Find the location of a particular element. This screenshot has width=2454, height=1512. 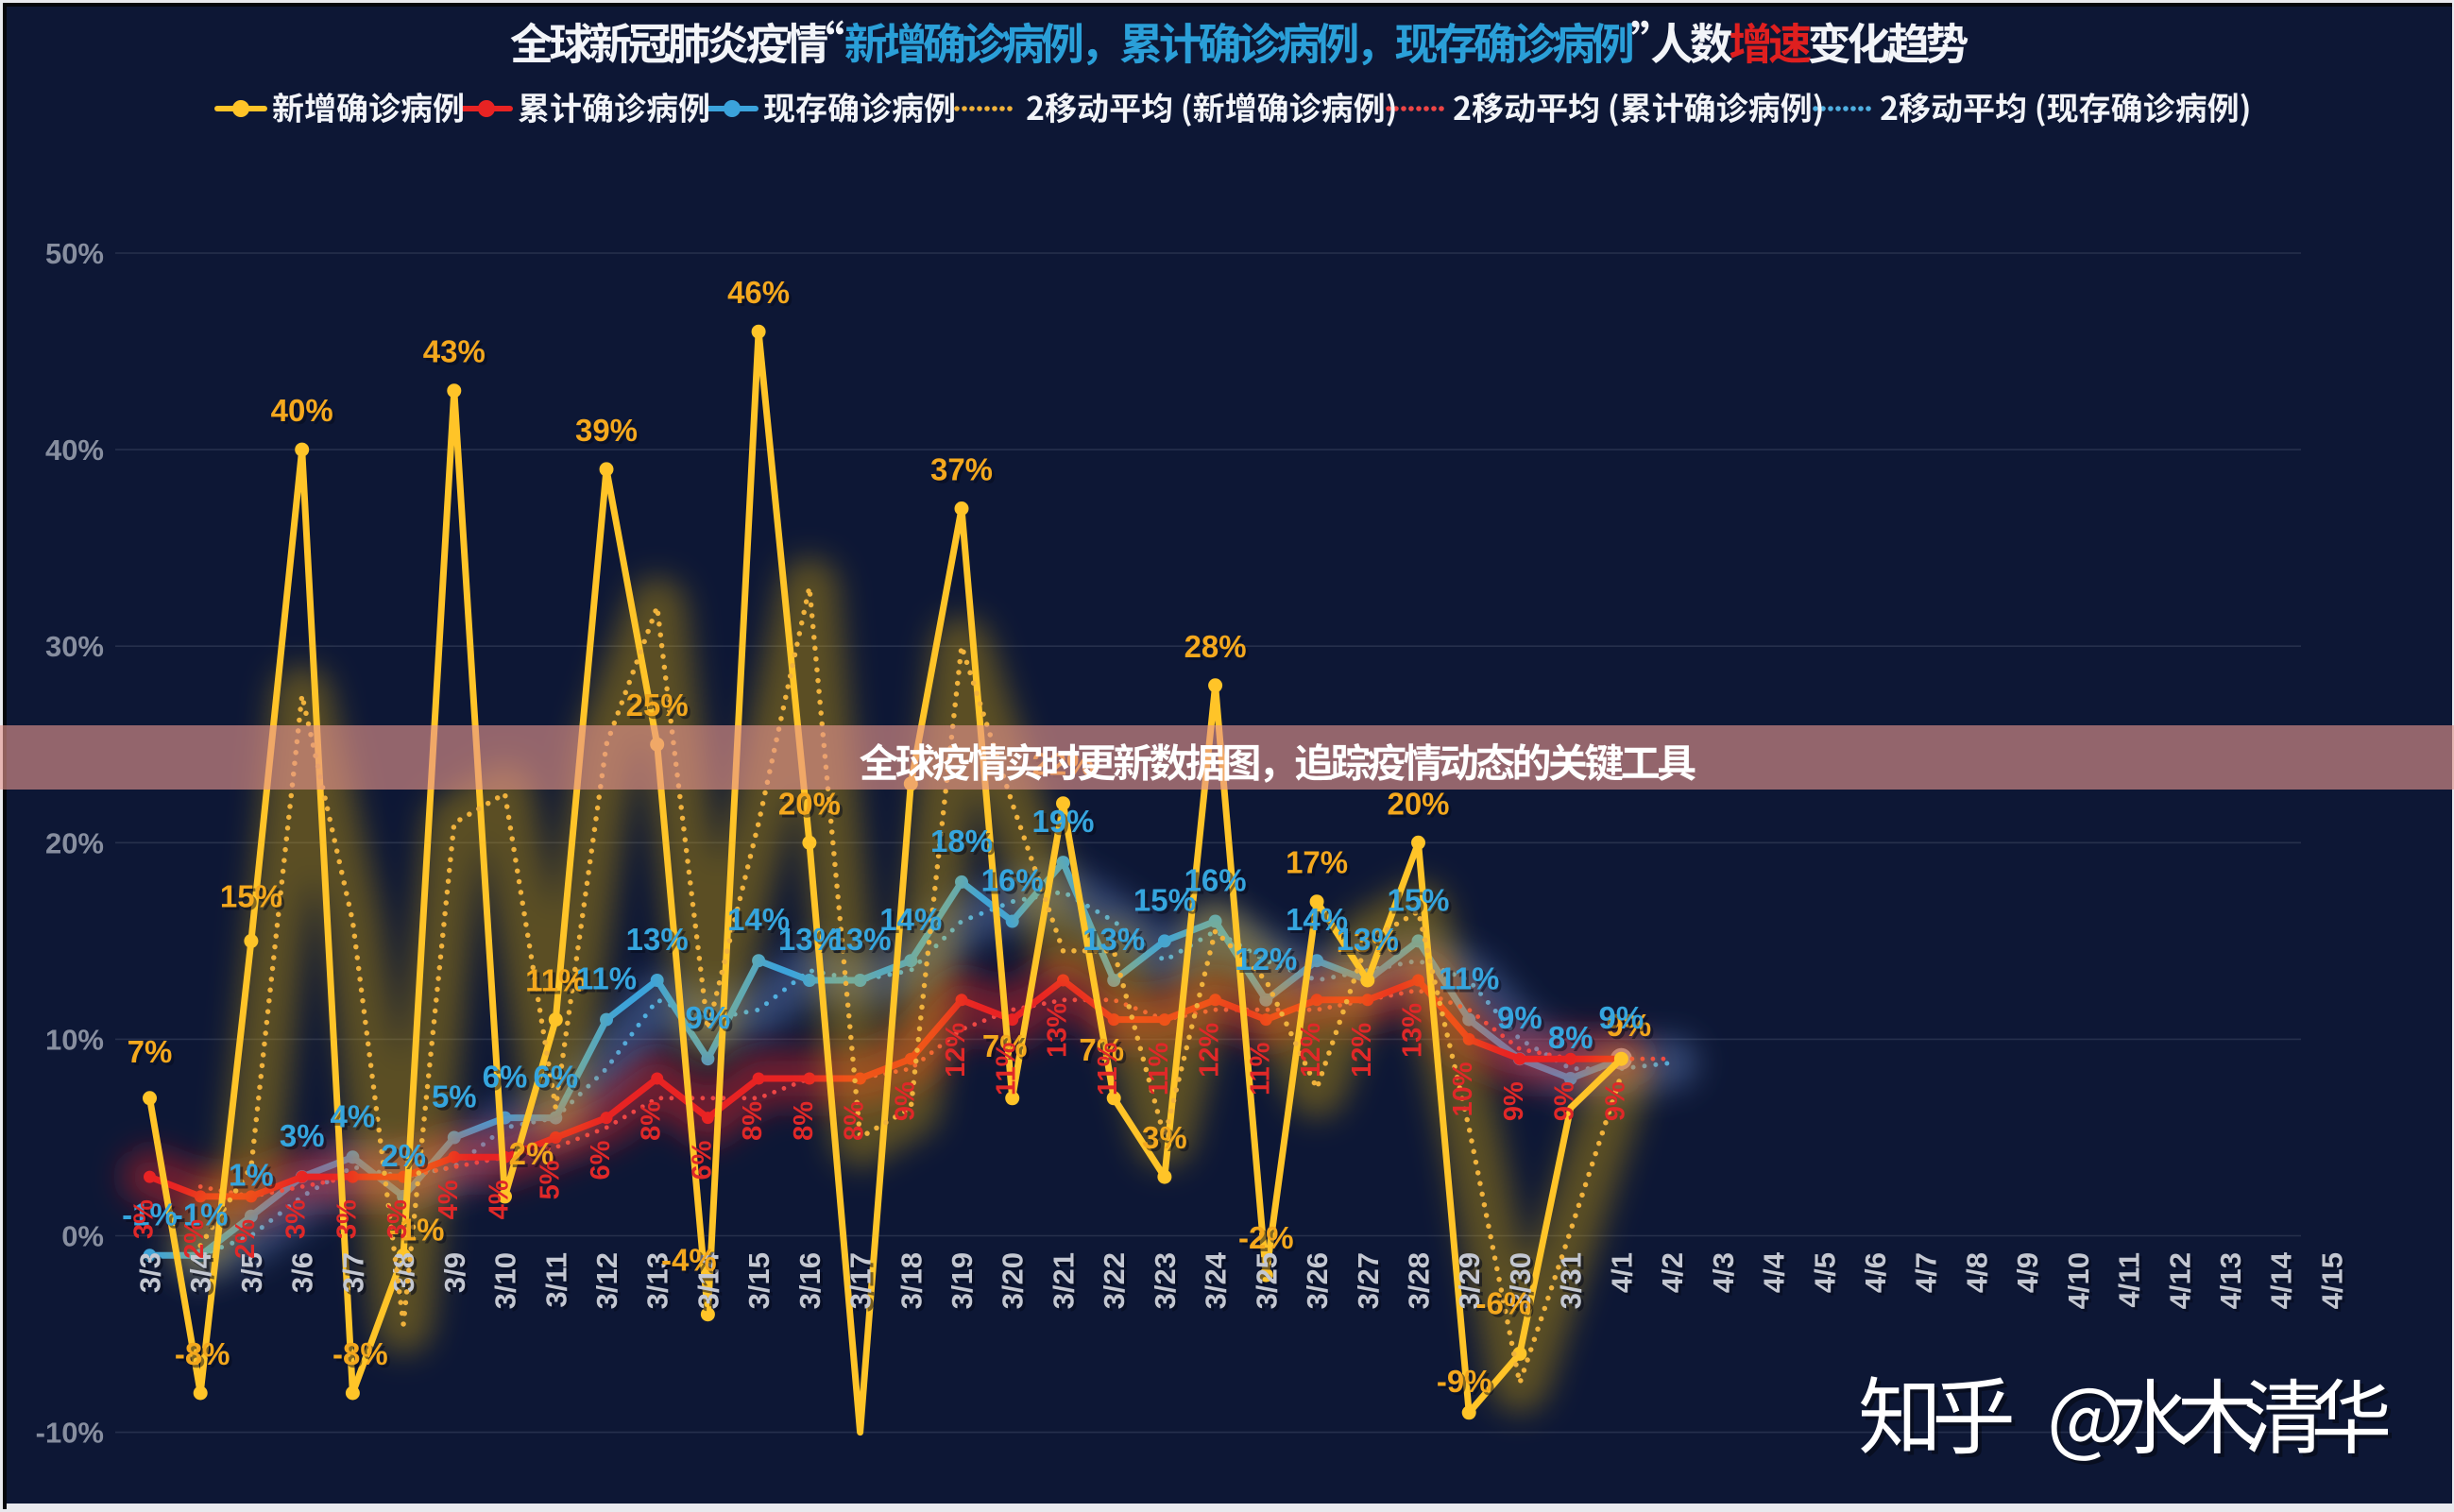

svg-text: 3/21 is located at coordinates (1064, 1280).